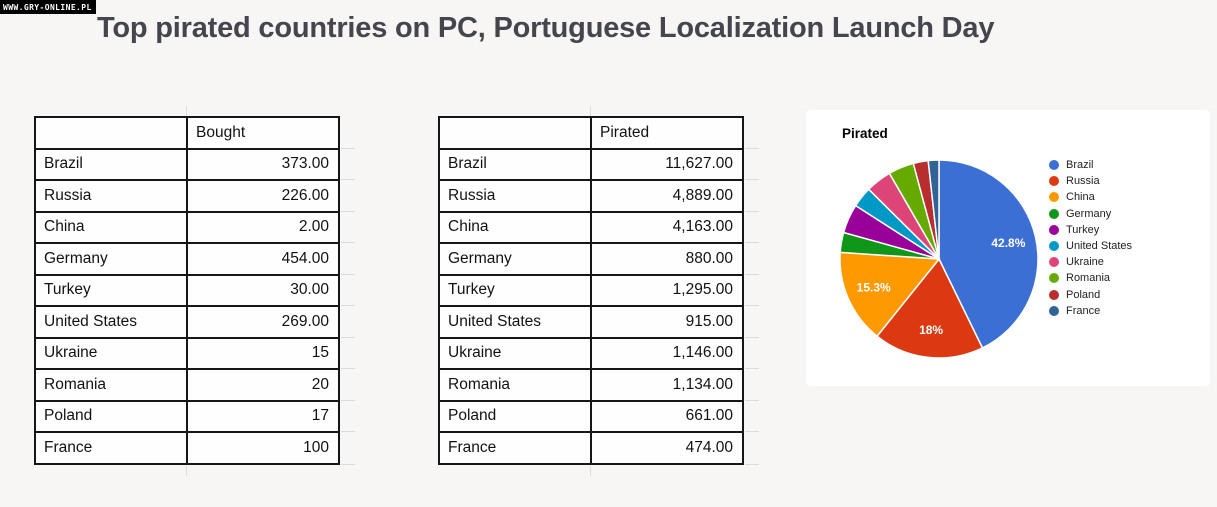 The height and width of the screenshot is (507, 1217). What do you see at coordinates (667, 227) in the screenshot?
I see `value-cell: 4,163.00` at bounding box center [667, 227].